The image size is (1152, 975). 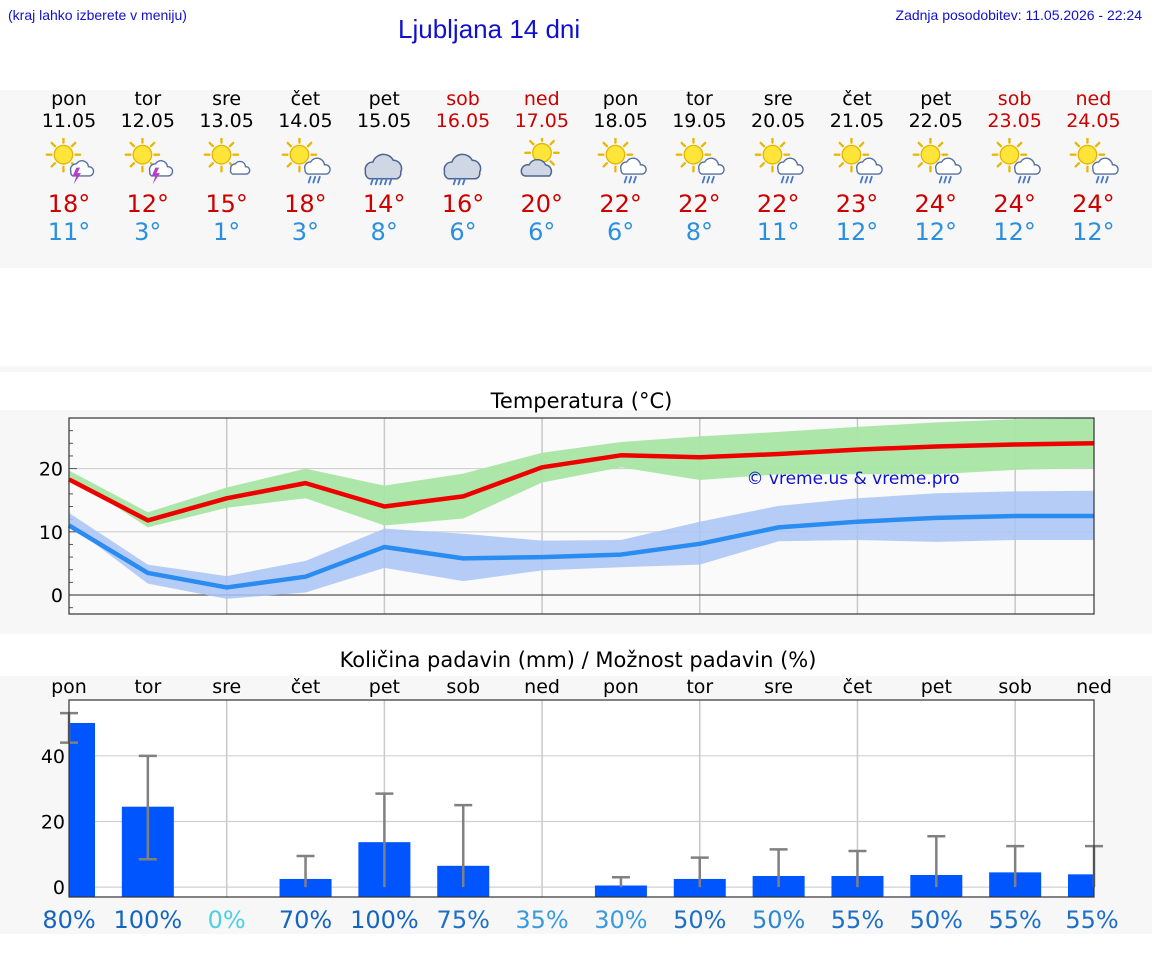 I want to click on day-date: 20.05, so click(x=778, y=121).